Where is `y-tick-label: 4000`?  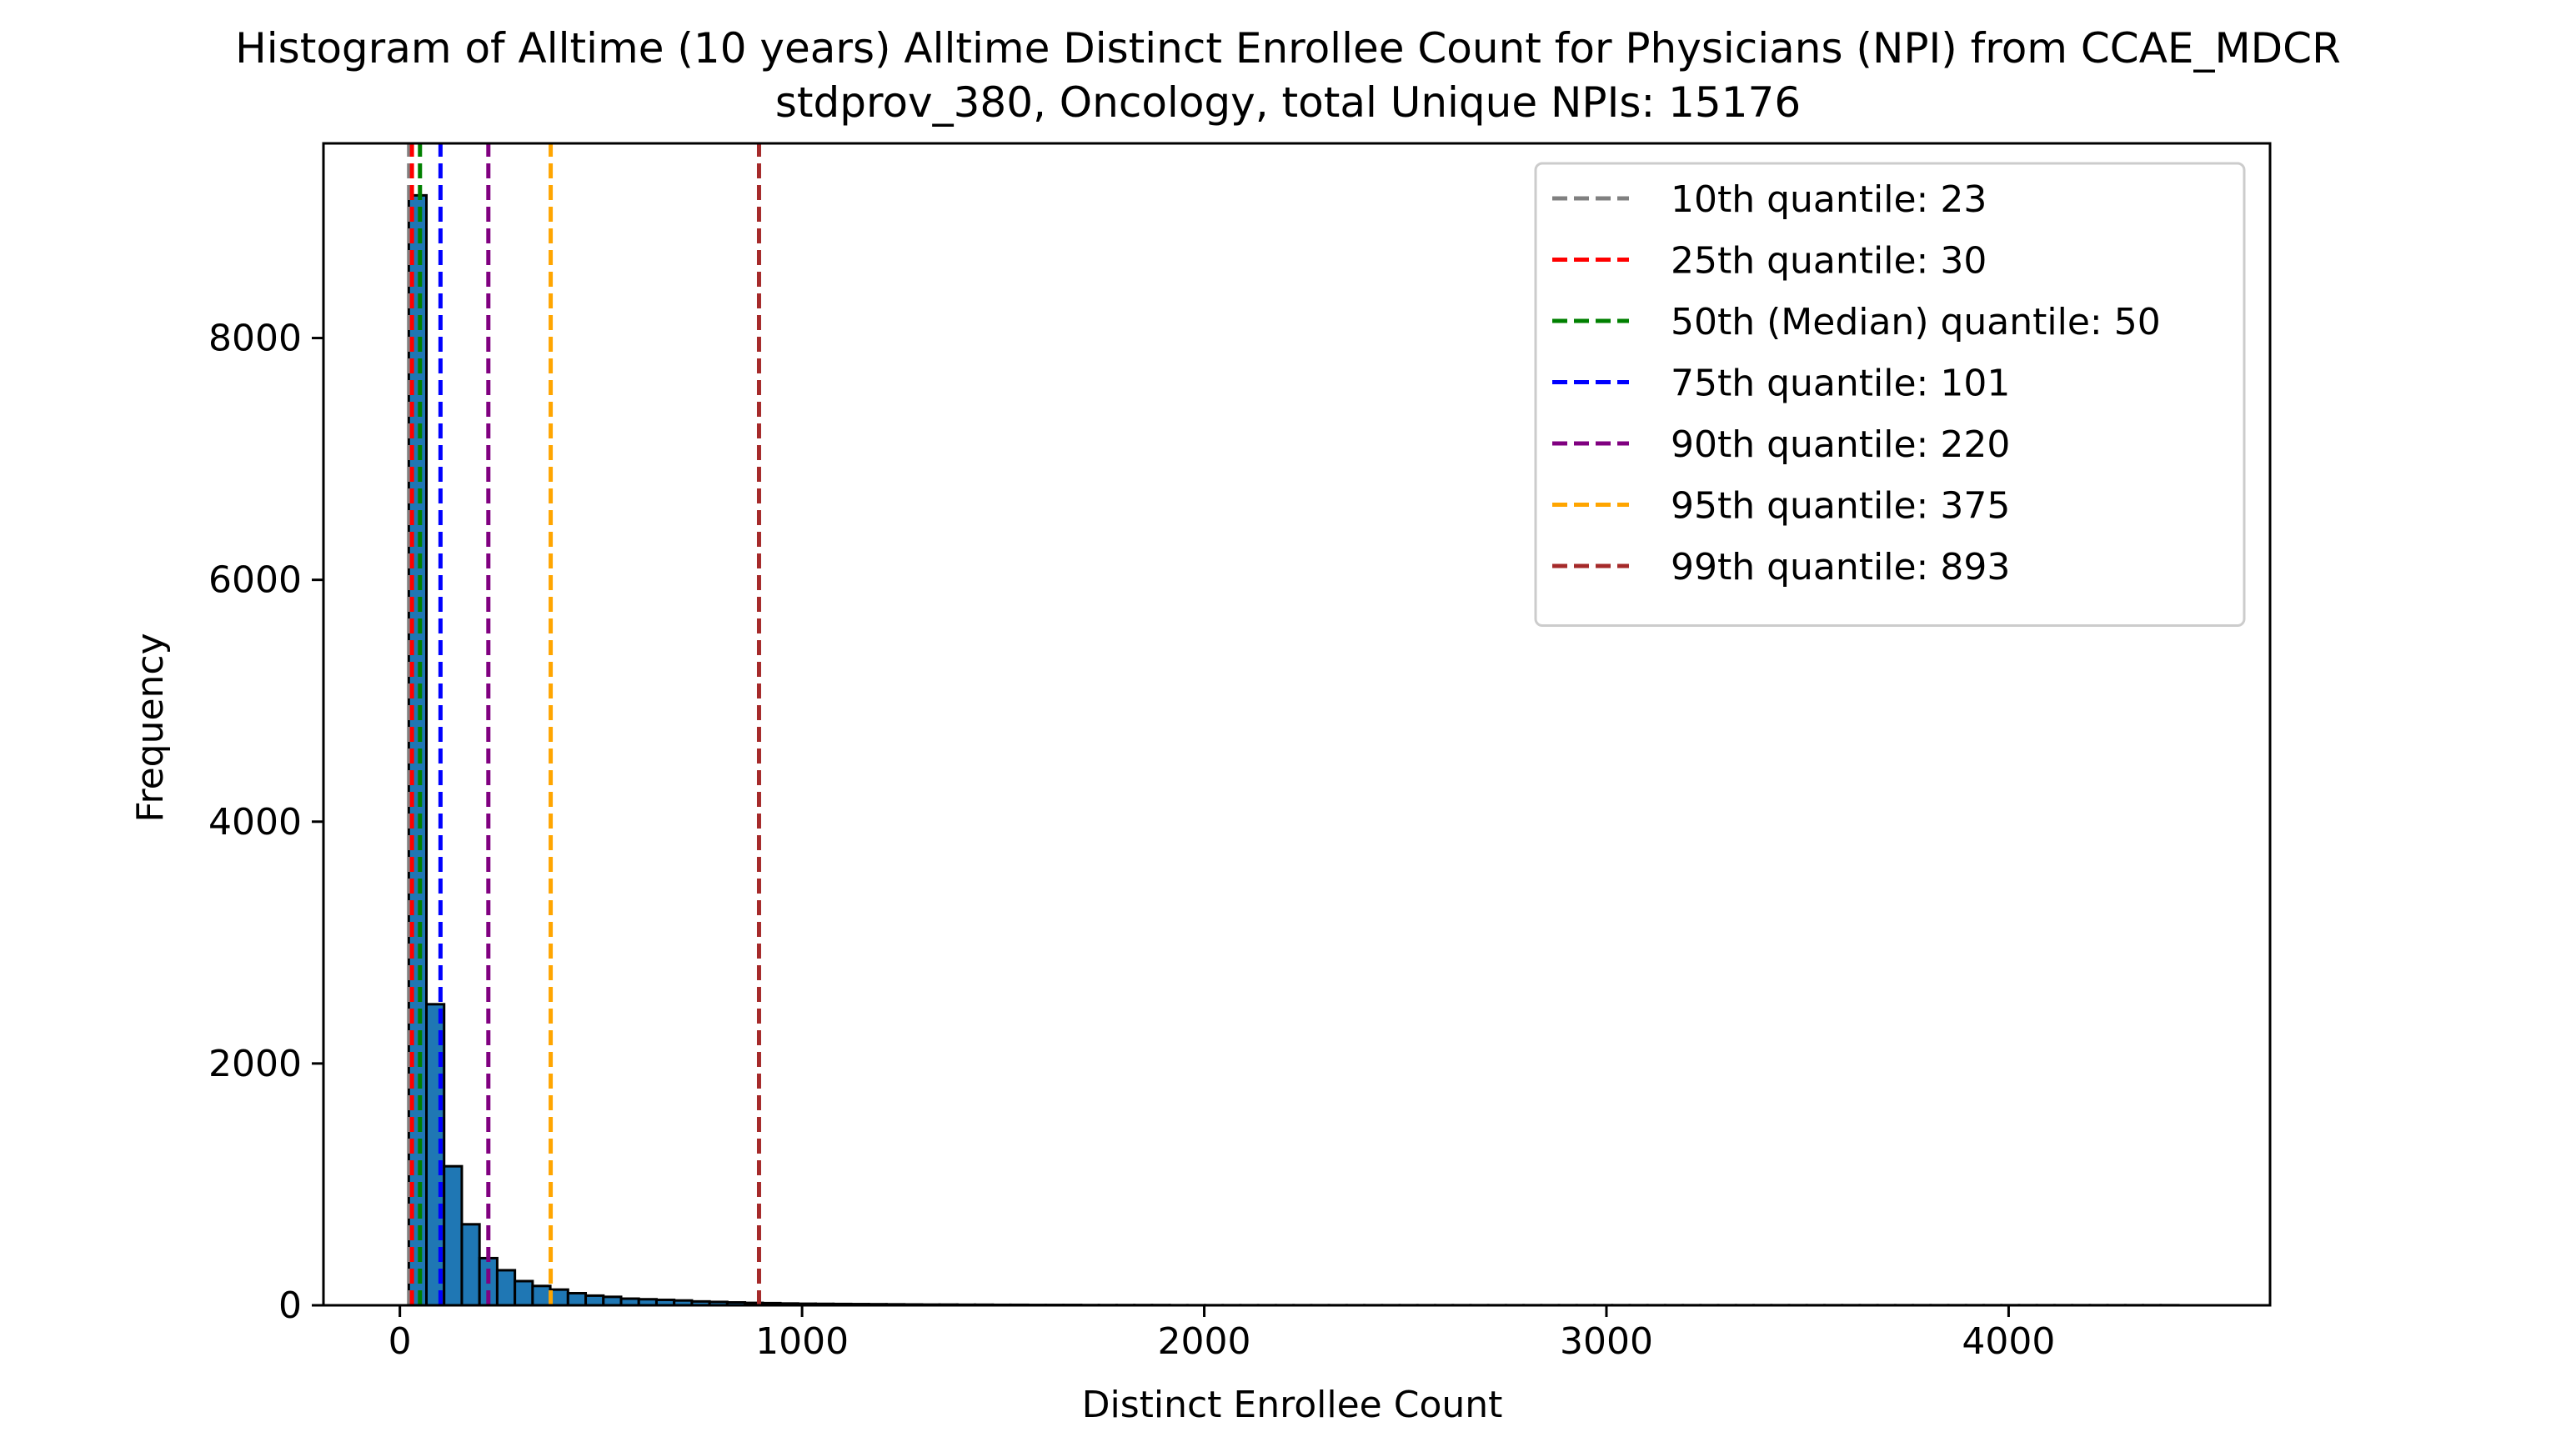
y-tick-label: 4000 is located at coordinates (255, 822).